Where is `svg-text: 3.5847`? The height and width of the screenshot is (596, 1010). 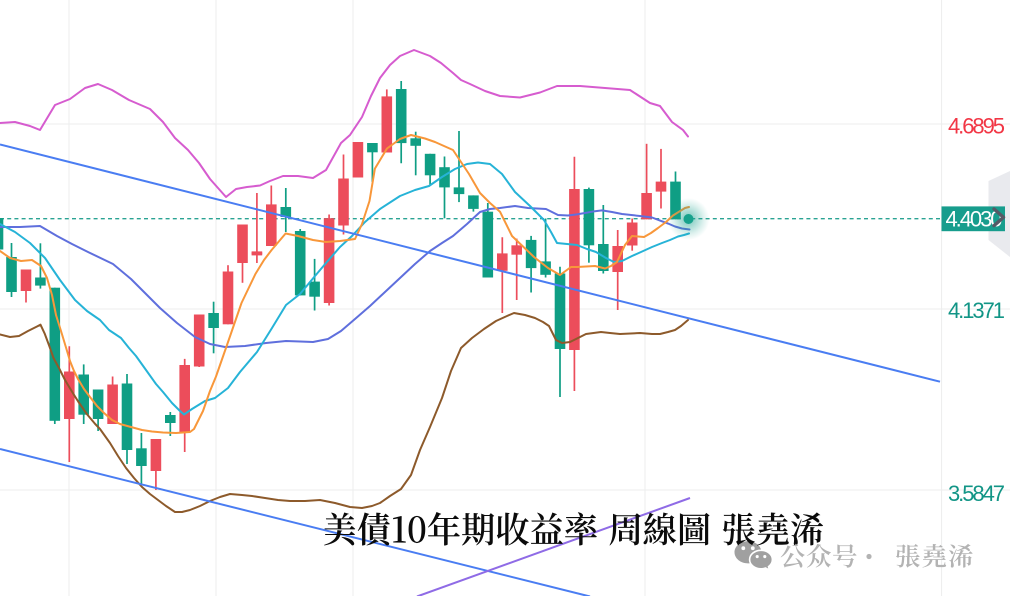 svg-text: 3.5847 is located at coordinates (976, 493).